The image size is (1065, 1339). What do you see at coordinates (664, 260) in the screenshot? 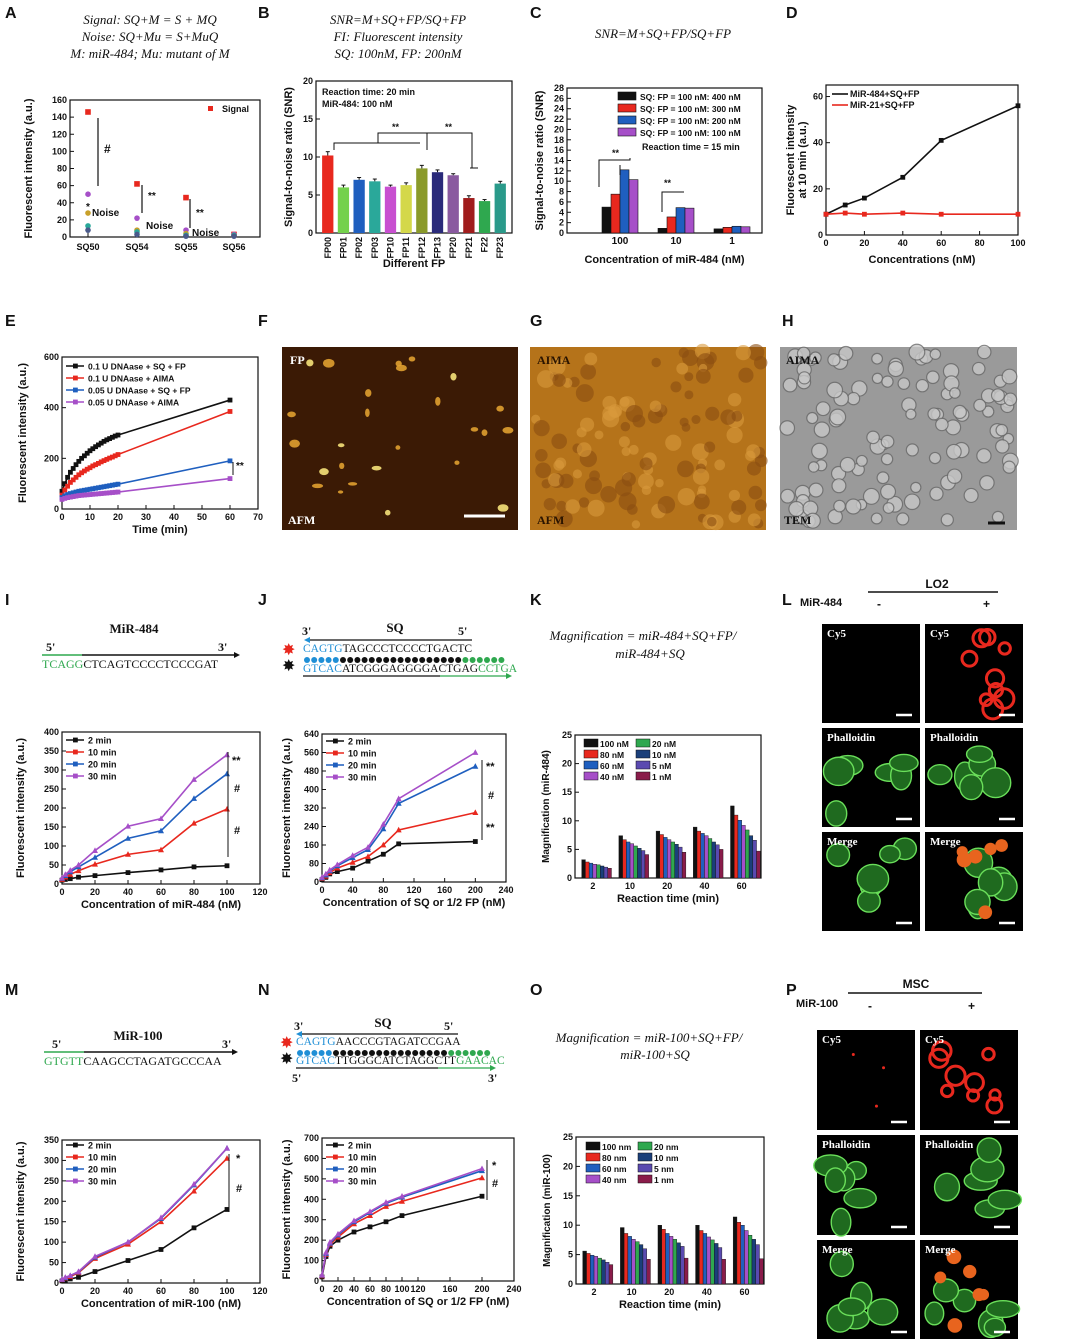
I see `x-axis-label: Concentration of miR-484 (nM)` at bounding box center [664, 260].